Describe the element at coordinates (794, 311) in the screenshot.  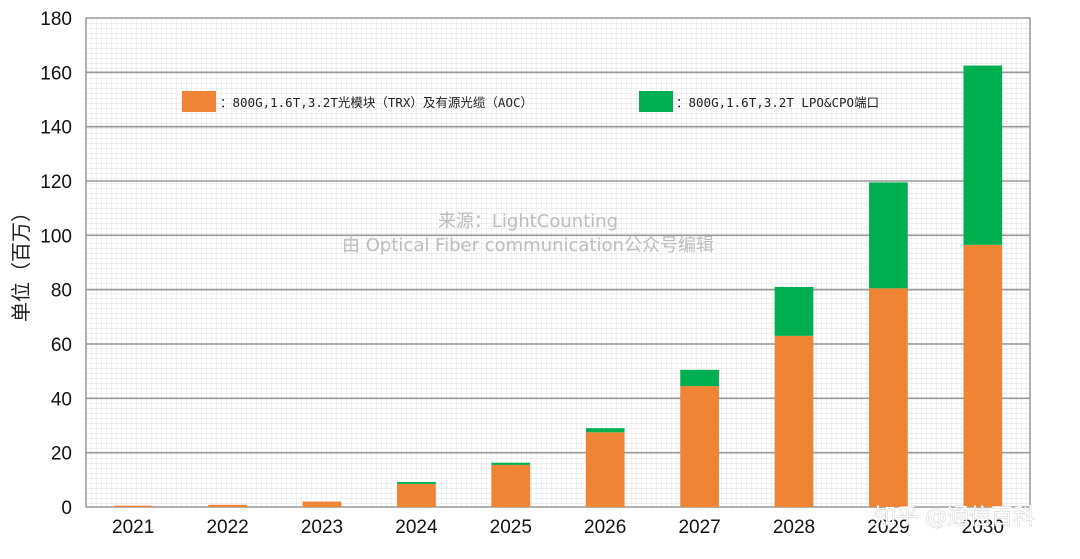
I see `bar-lpo-cpo-2028` at that location.